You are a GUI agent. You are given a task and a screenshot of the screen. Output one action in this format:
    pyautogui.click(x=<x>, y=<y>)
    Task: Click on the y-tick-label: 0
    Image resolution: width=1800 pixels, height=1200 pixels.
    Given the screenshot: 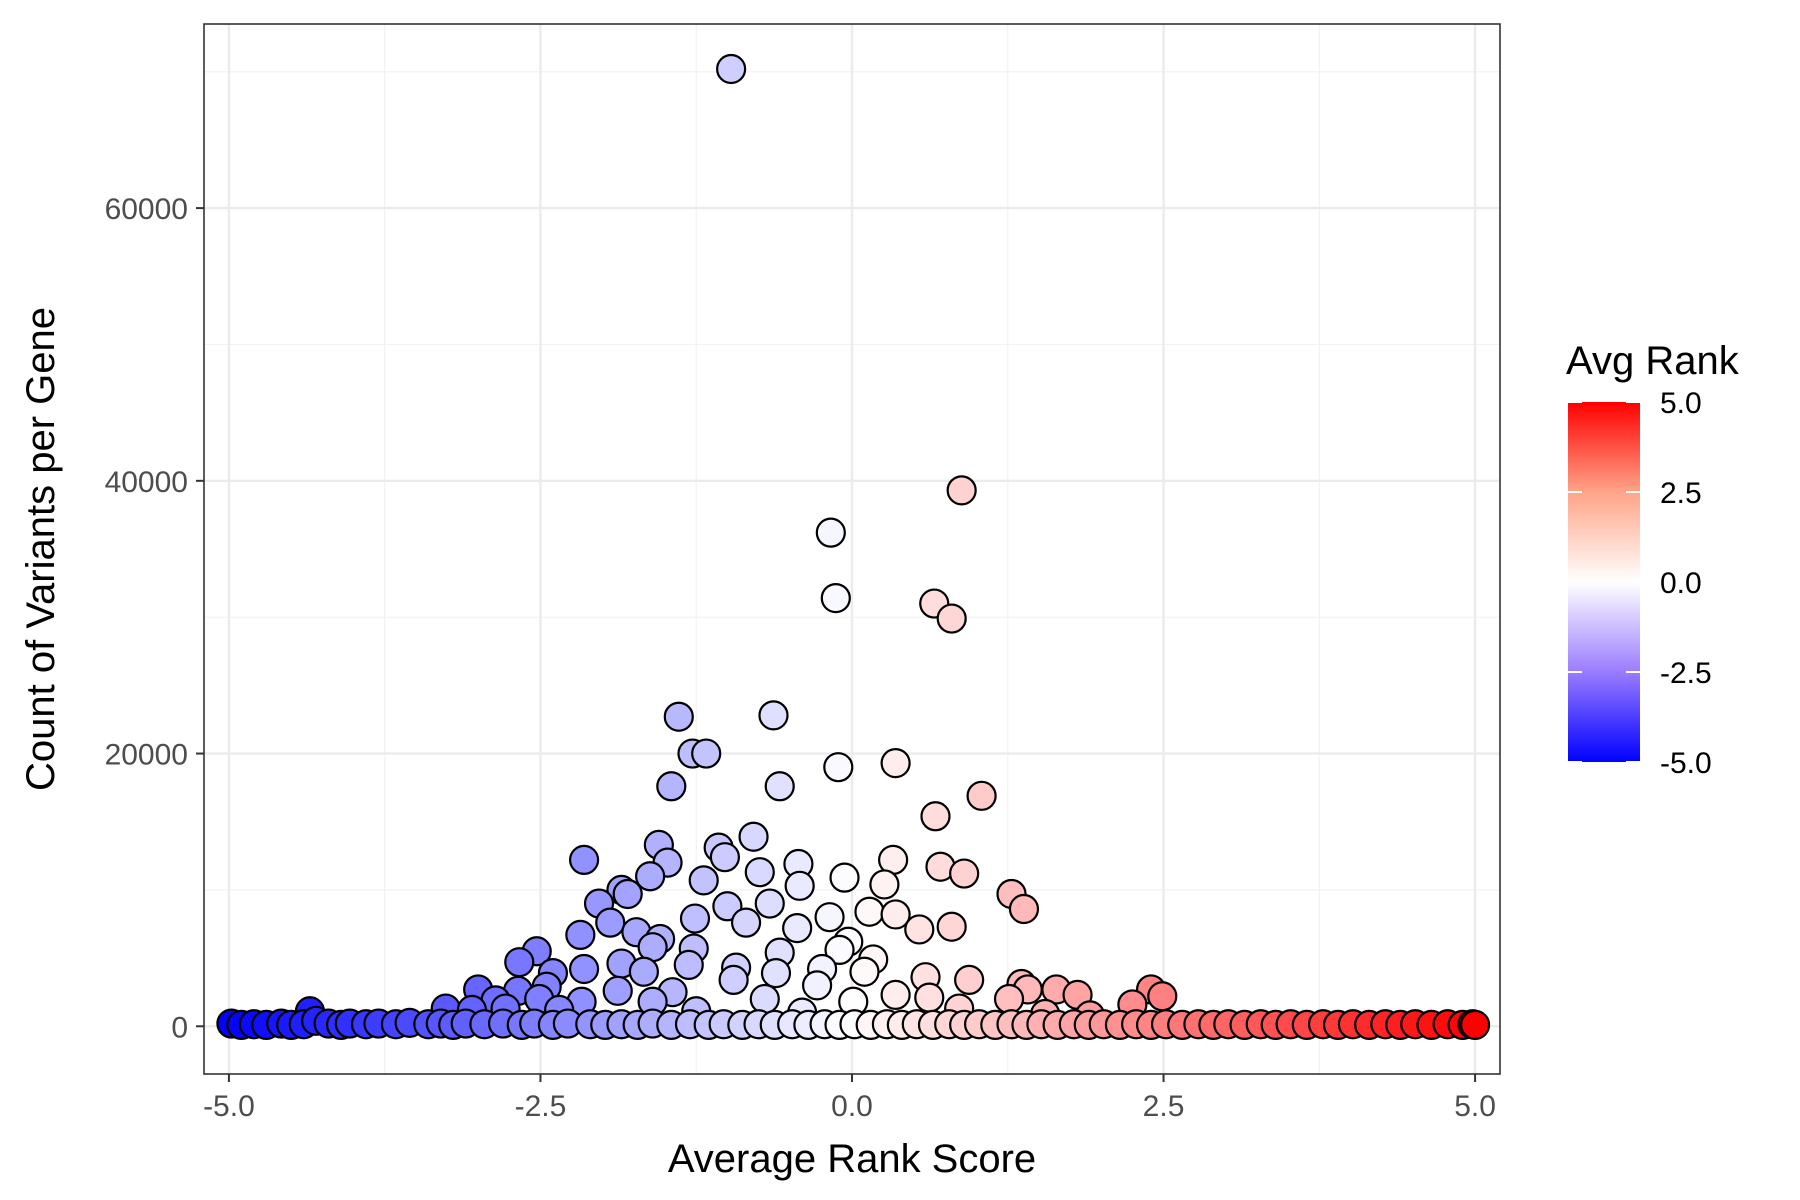 What is the action you would take?
    pyautogui.click(x=179, y=1027)
    